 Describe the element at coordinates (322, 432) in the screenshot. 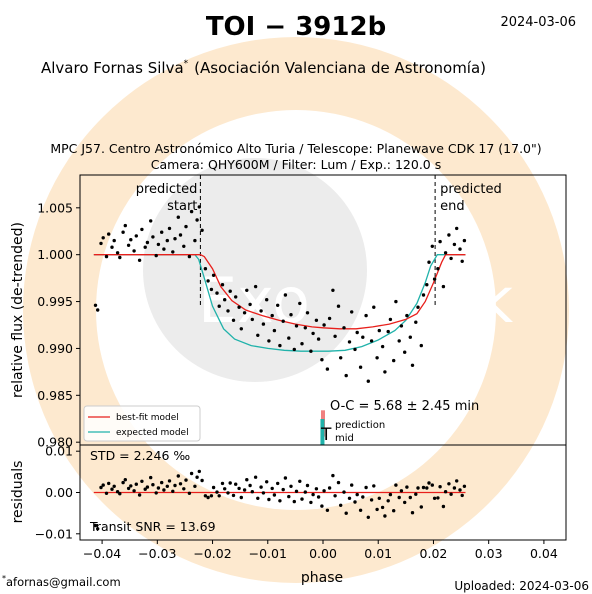

I see `tmid-bar` at that location.